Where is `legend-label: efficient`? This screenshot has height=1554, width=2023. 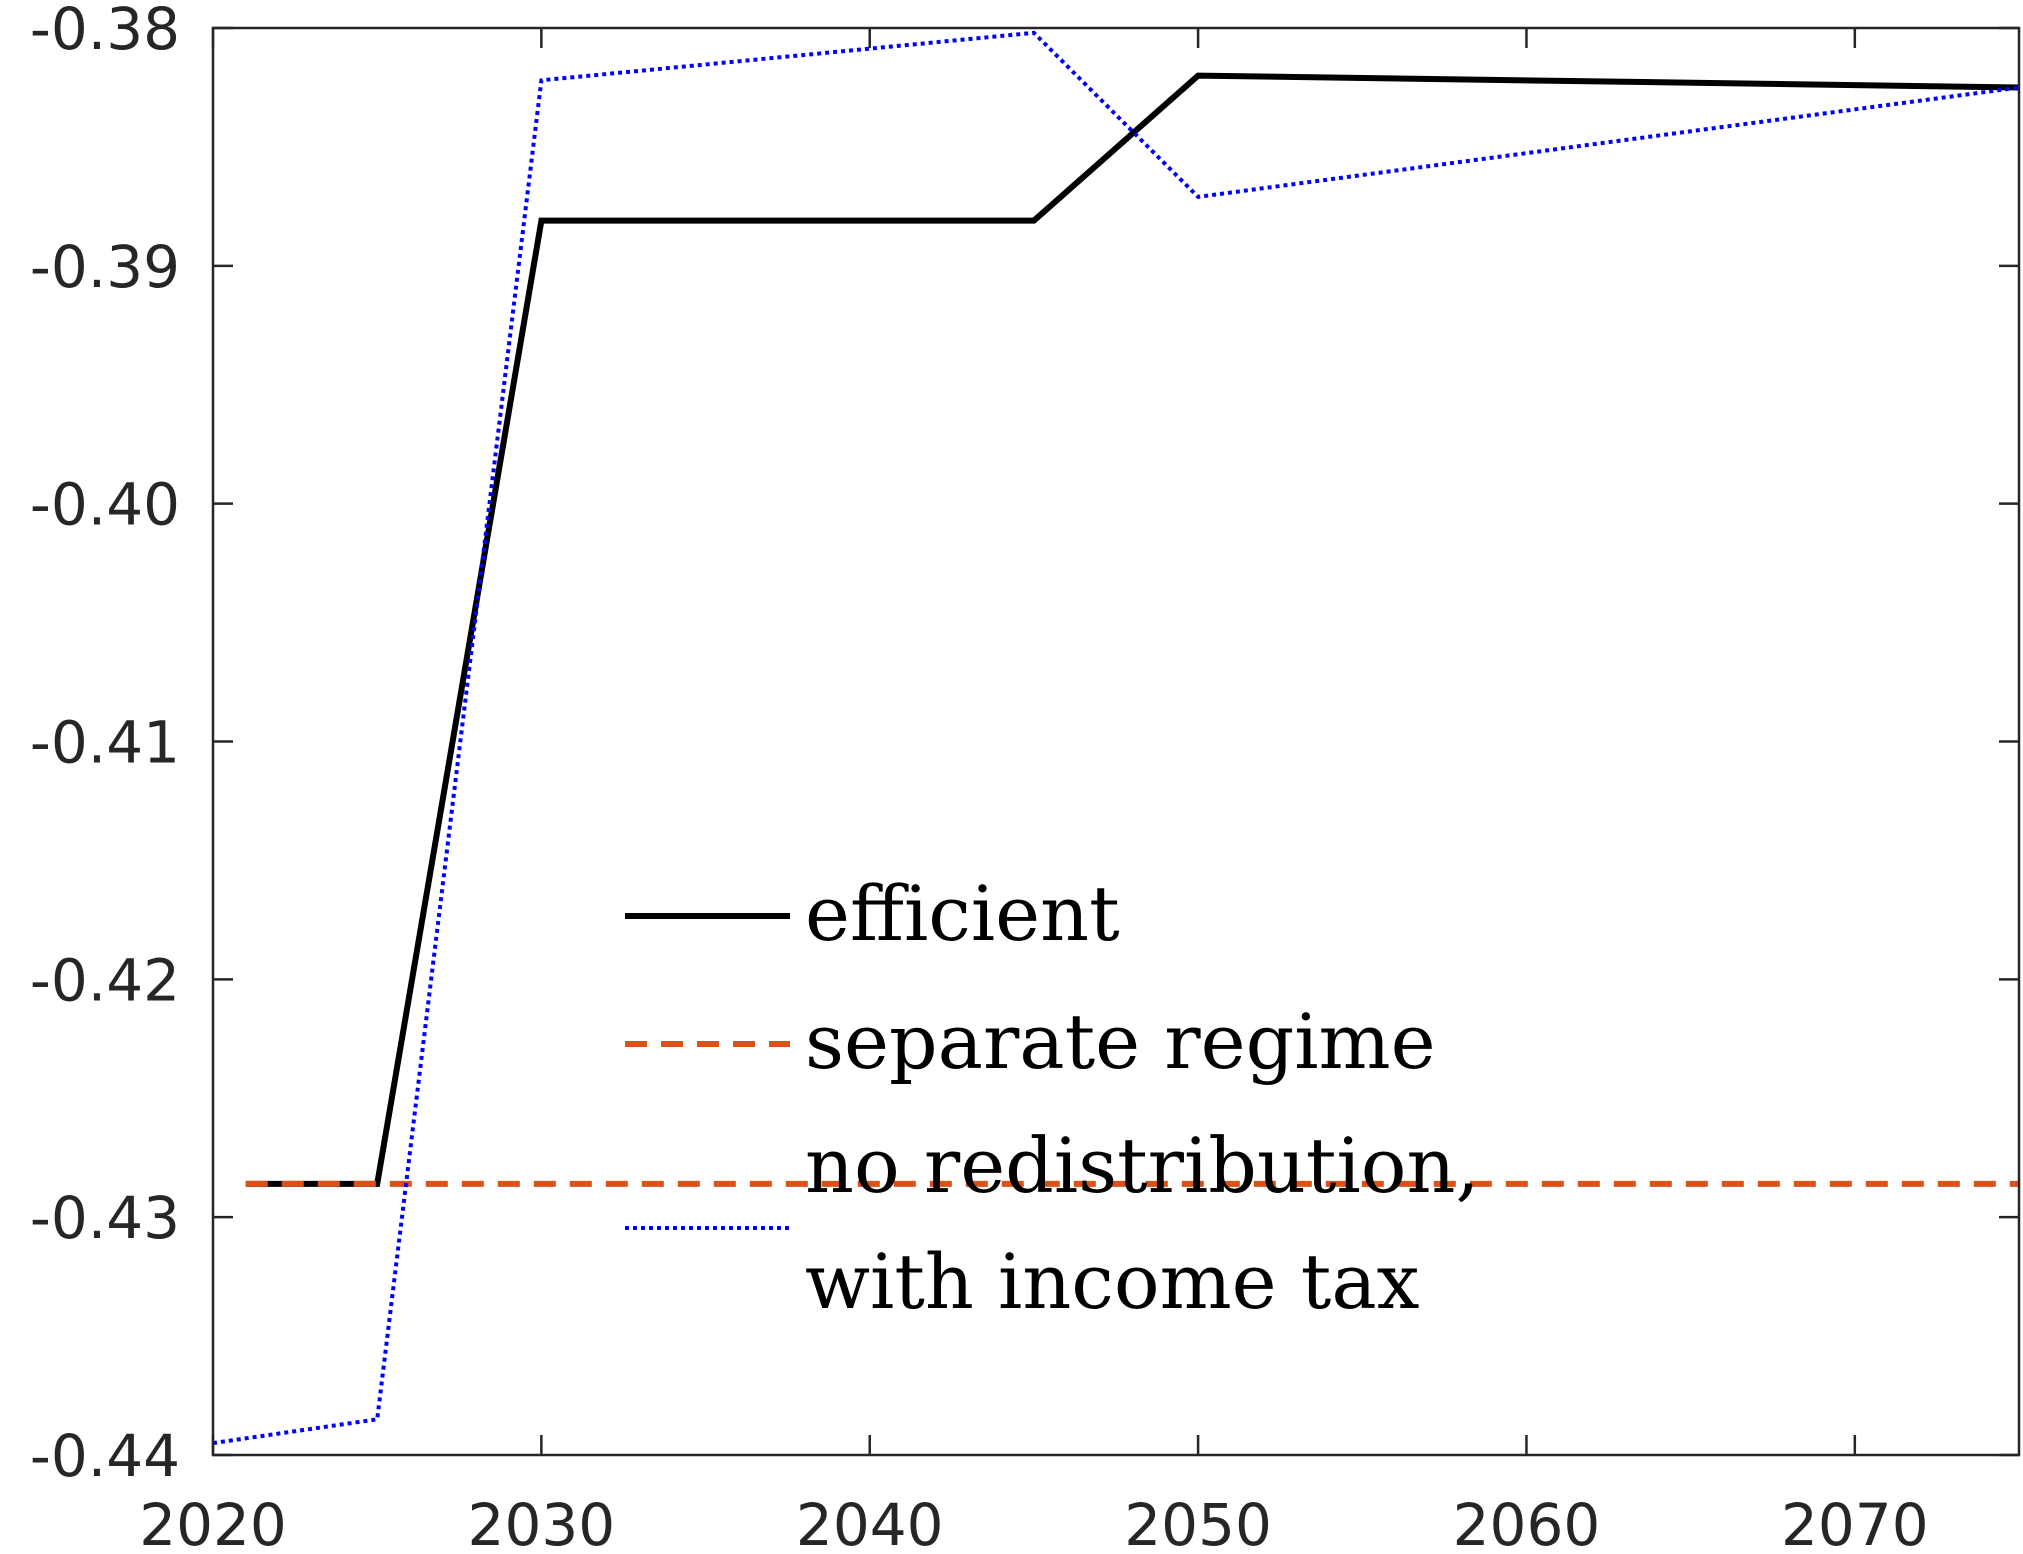 legend-label: efficient is located at coordinates (962, 913).